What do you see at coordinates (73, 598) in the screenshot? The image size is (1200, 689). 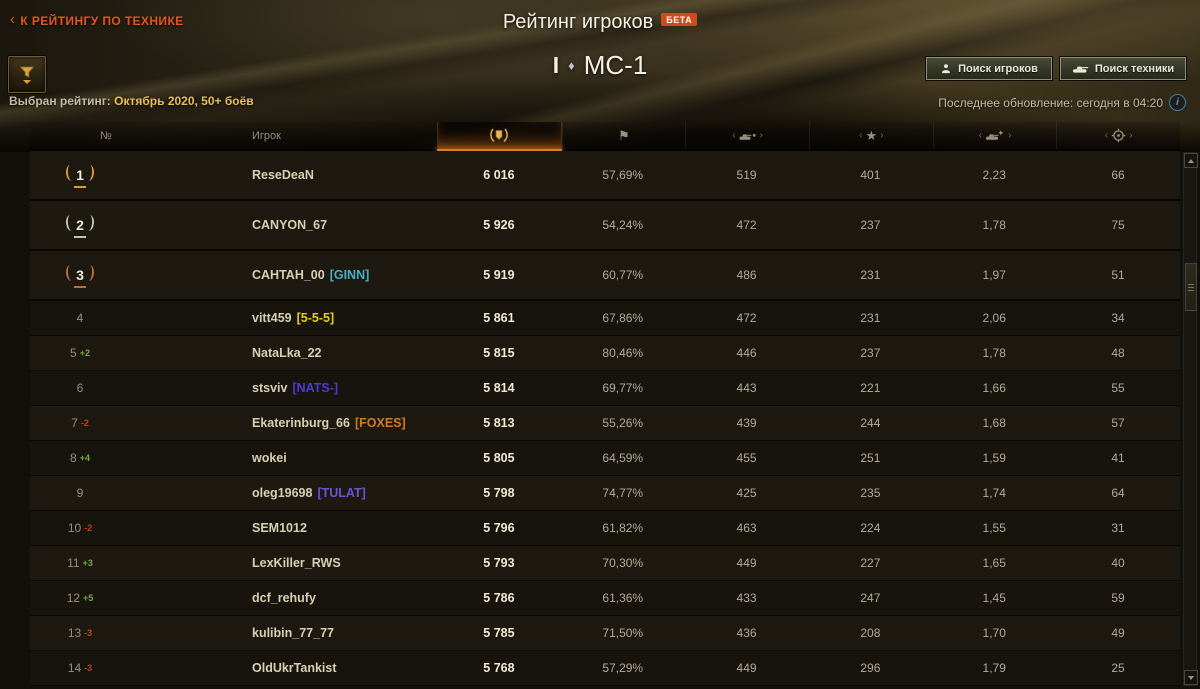 I see `rank-number: 12` at bounding box center [73, 598].